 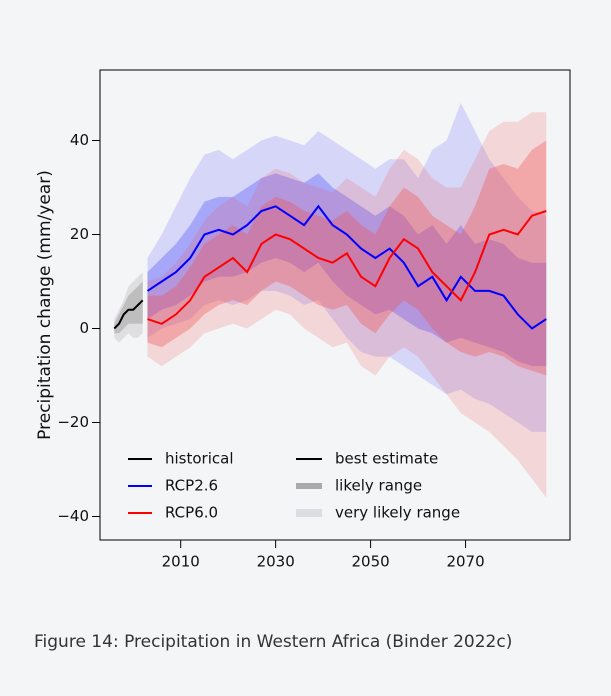 What do you see at coordinates (191, 513) in the screenshot?
I see `legend-label: RCP6.0` at bounding box center [191, 513].